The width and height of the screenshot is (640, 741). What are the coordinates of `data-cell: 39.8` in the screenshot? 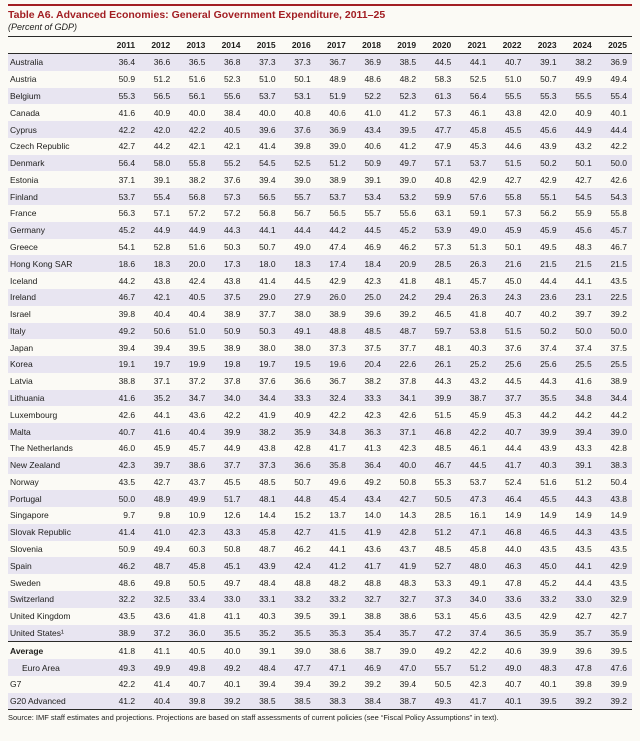 It's located at (193, 701).